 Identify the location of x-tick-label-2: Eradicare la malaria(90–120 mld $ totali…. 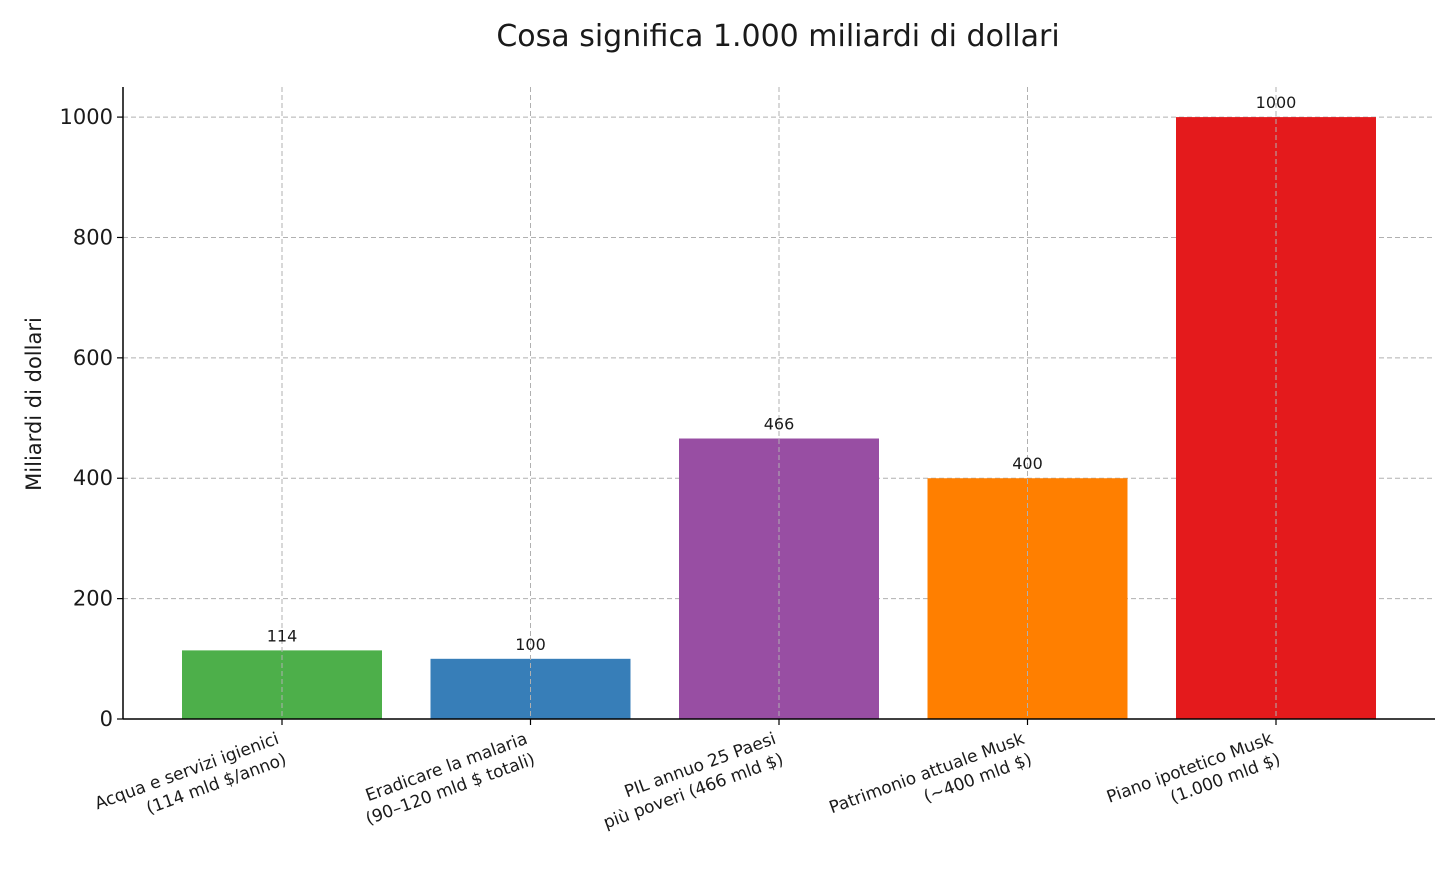
(447, 779).